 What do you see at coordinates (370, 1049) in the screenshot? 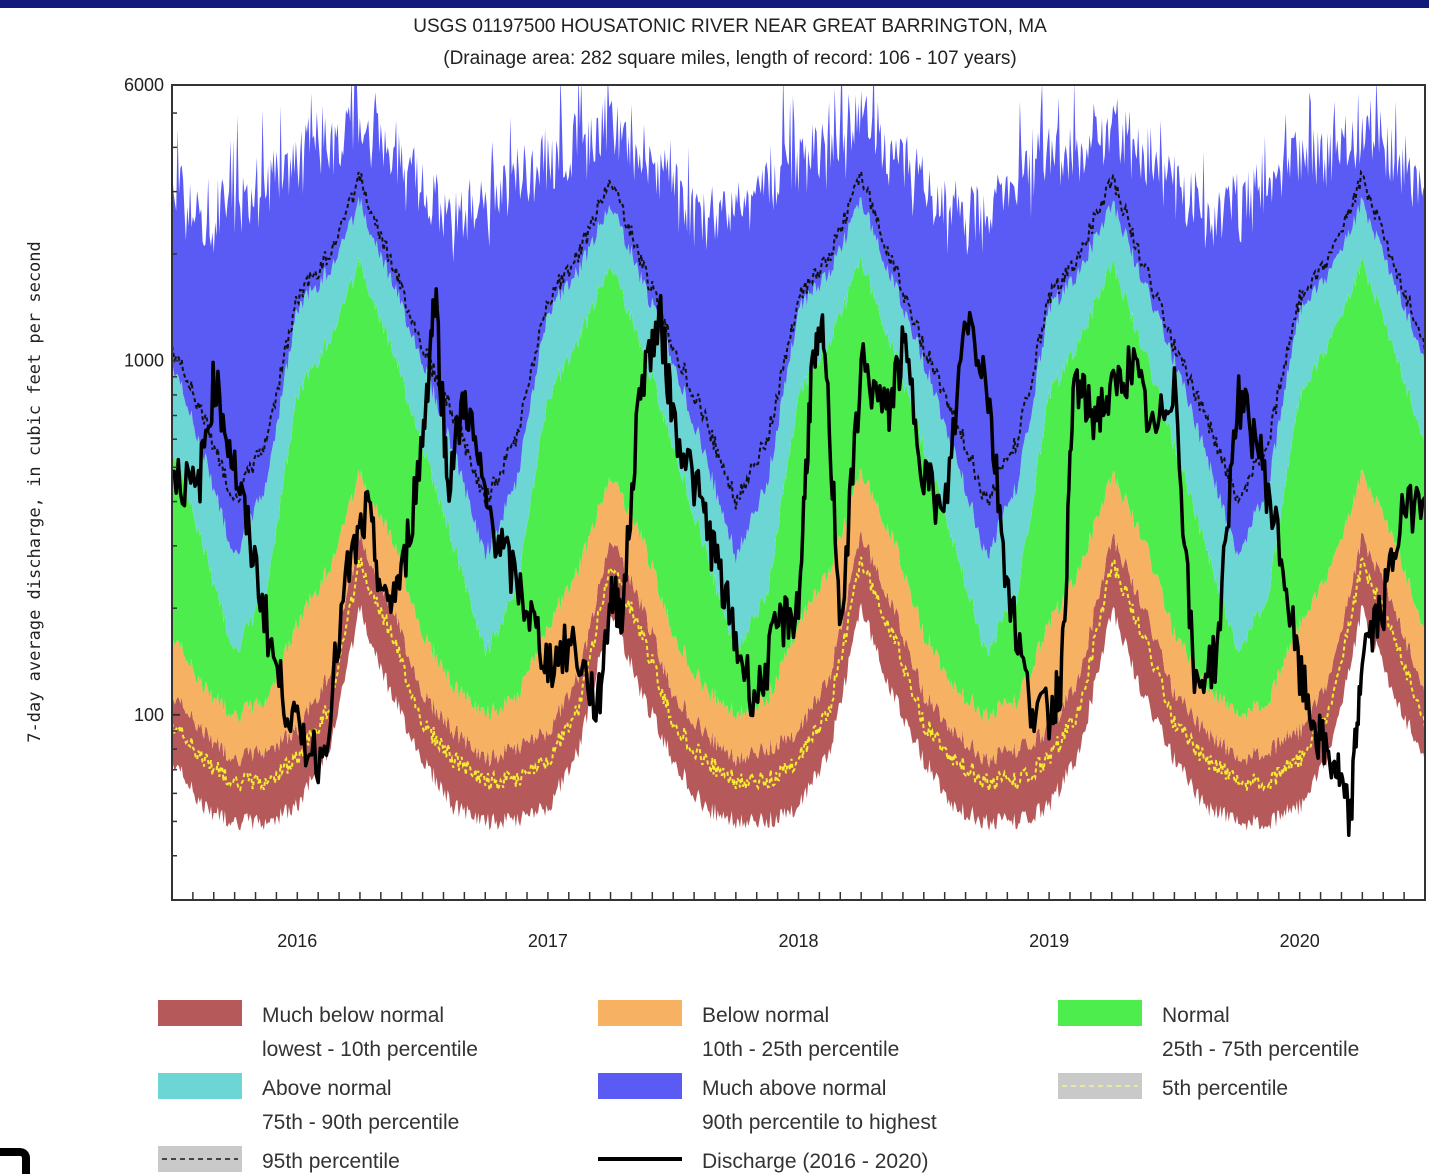
I see `legend-sublabel: lowest - 10th percentile` at bounding box center [370, 1049].